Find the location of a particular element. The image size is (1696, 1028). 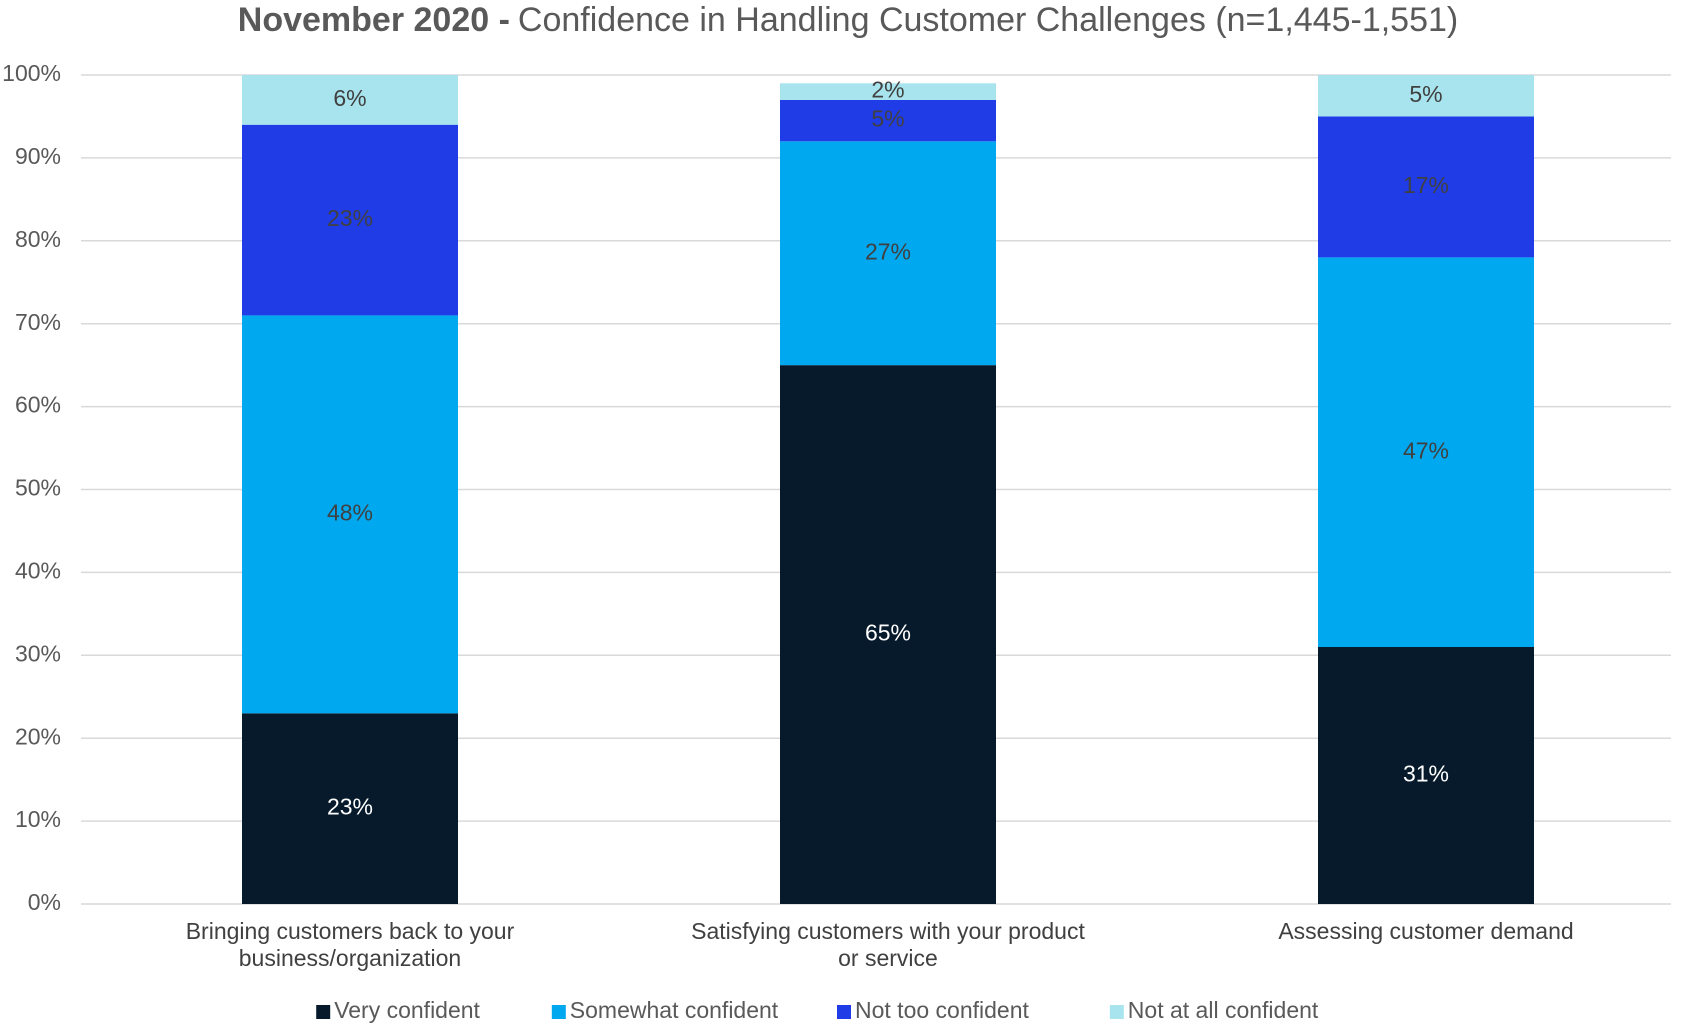

data-label: 31% is located at coordinates (1426, 774).